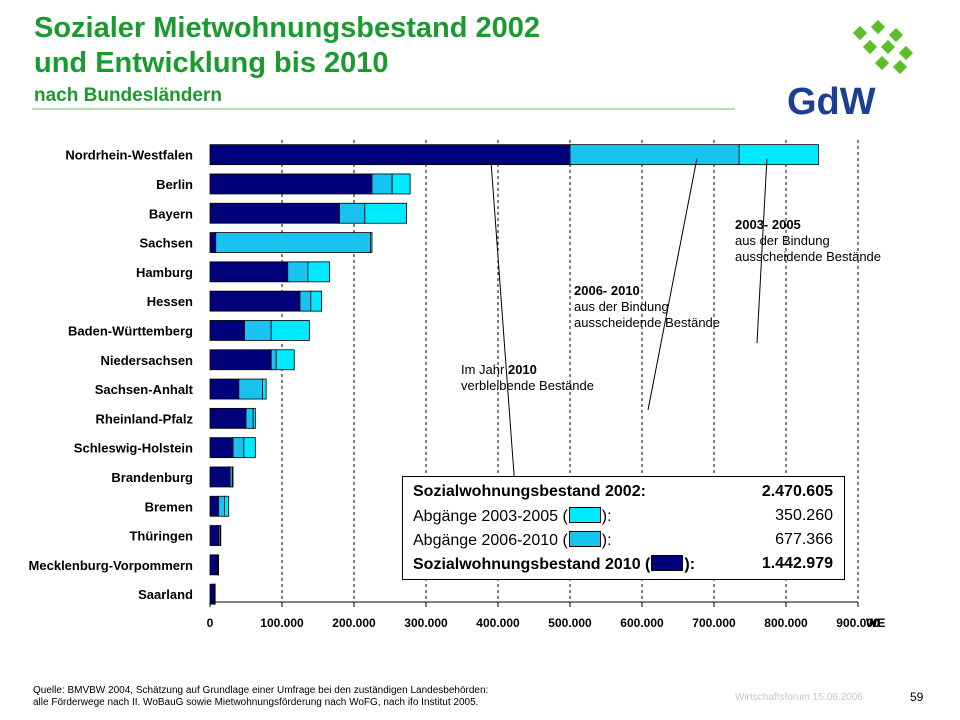 Image resolution: width=960 pixels, height=720 pixels. I want to click on x-axis-unit: WE, so click(875, 623).